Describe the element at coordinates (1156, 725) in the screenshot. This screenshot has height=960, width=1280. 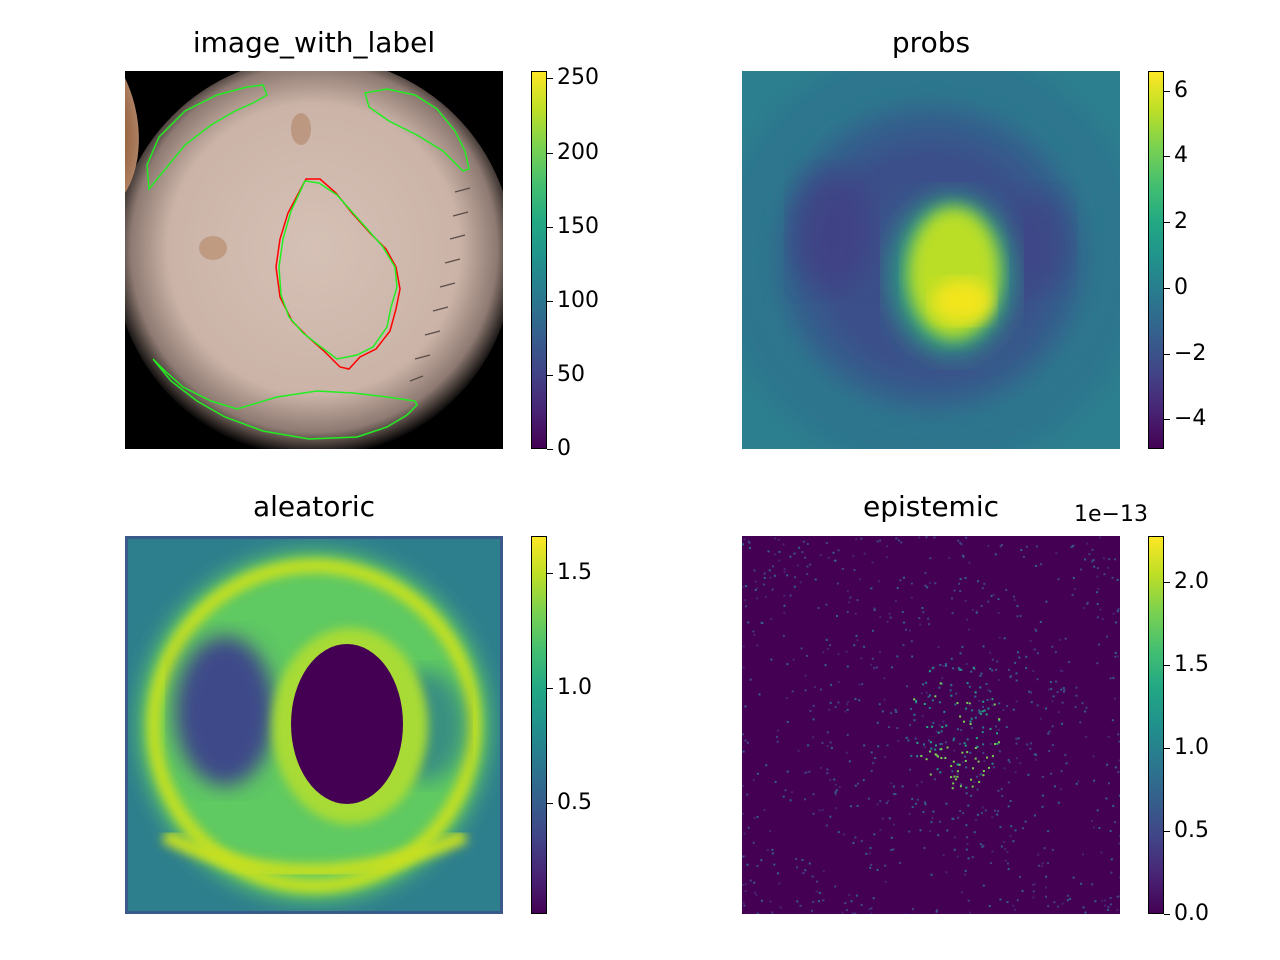
I see `colorbar-epistemic` at that location.